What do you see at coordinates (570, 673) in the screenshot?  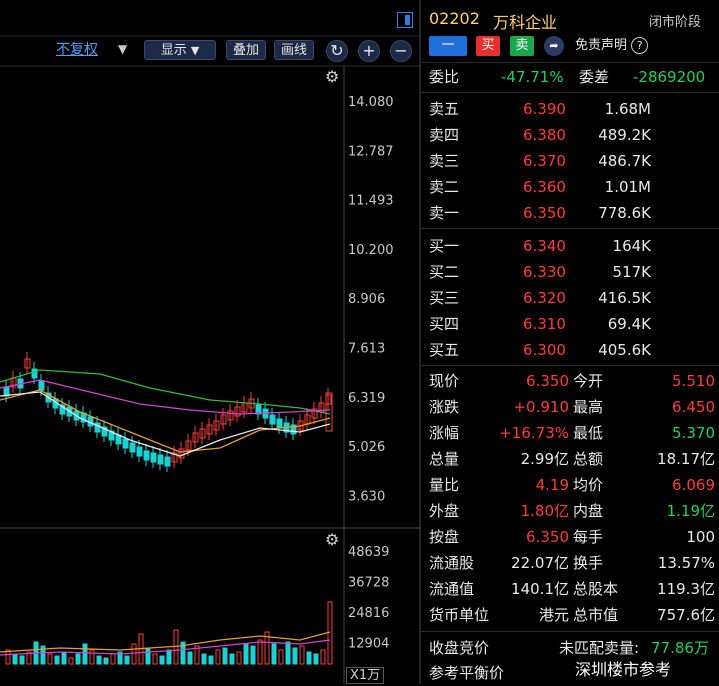 I see `ref-price-row: 参考平衡价` at bounding box center [570, 673].